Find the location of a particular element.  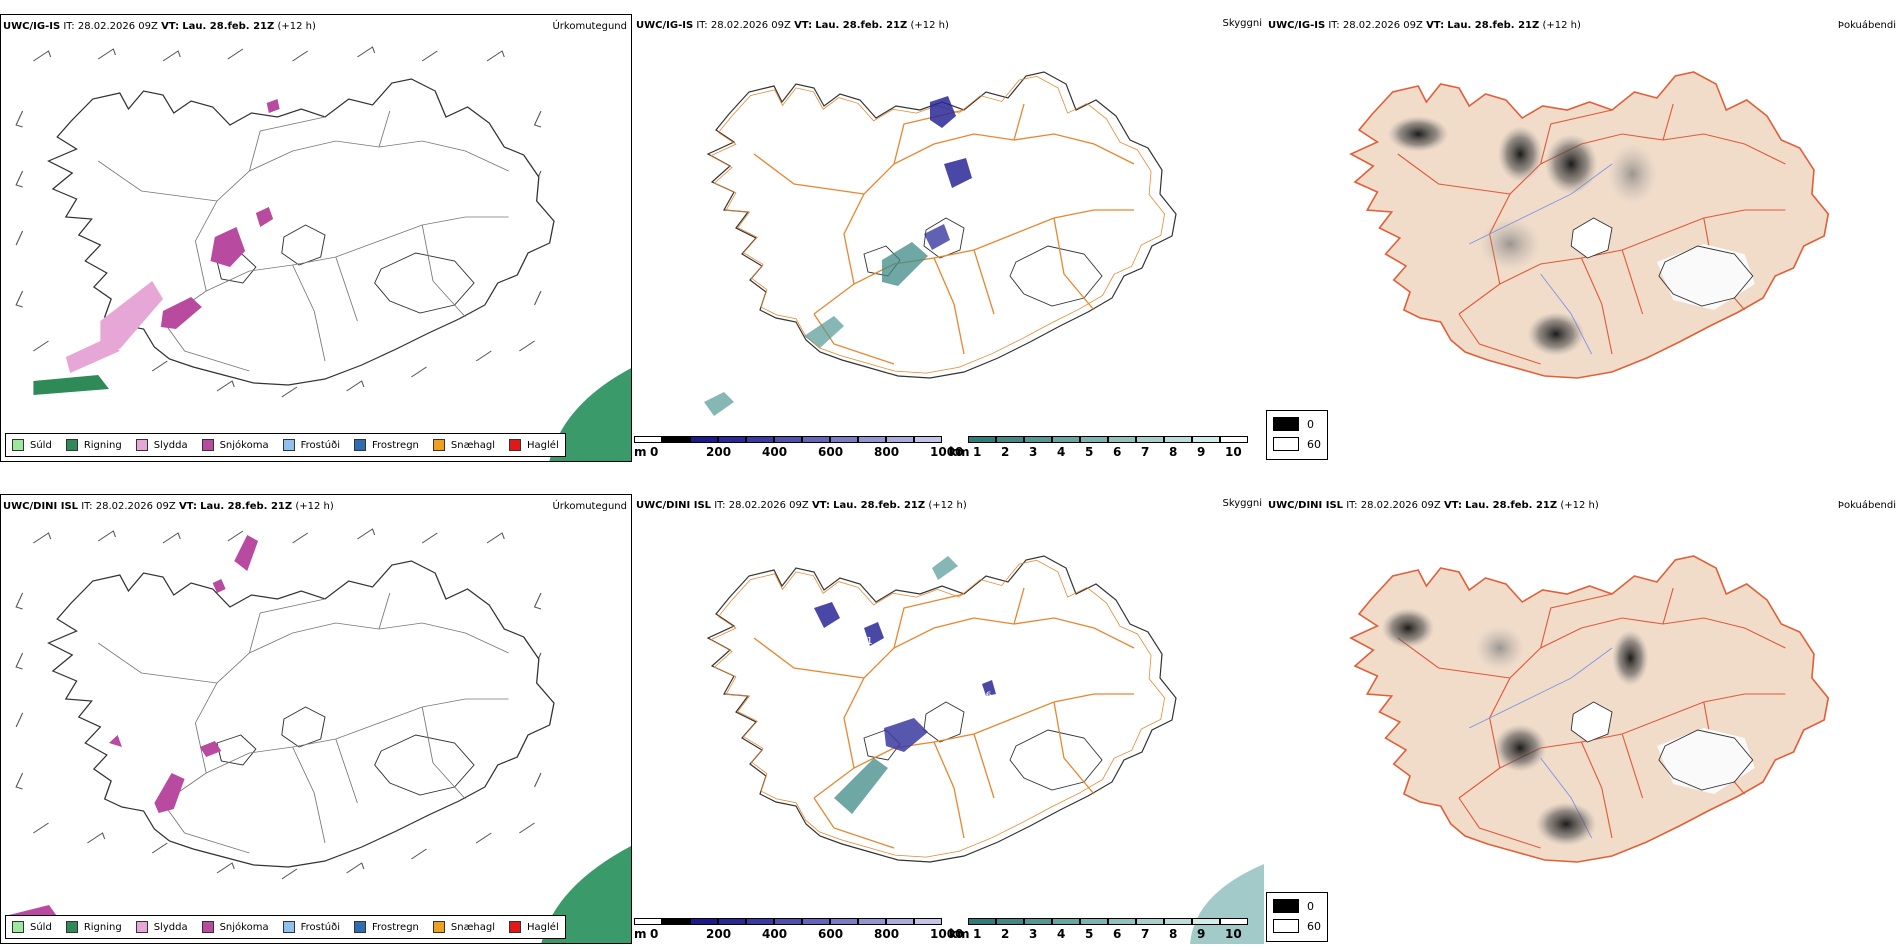

colorbar-tick: 5 is located at coordinates (1089, 452).